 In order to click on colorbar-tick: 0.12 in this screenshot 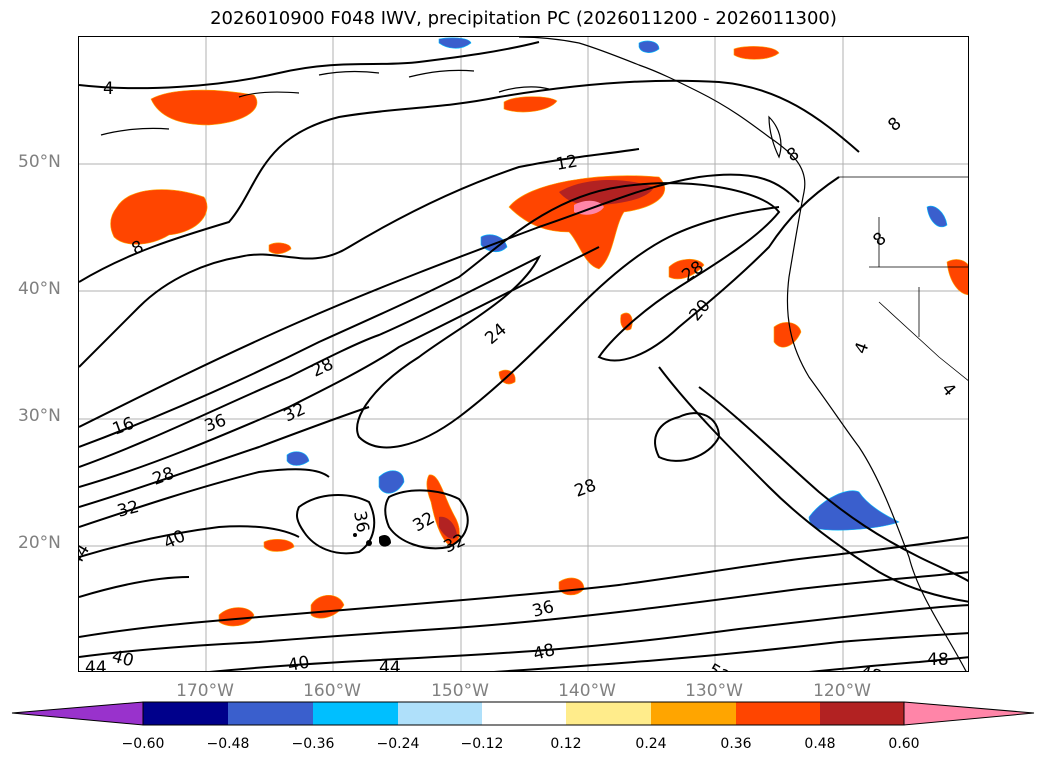, I will do `click(566, 744)`.